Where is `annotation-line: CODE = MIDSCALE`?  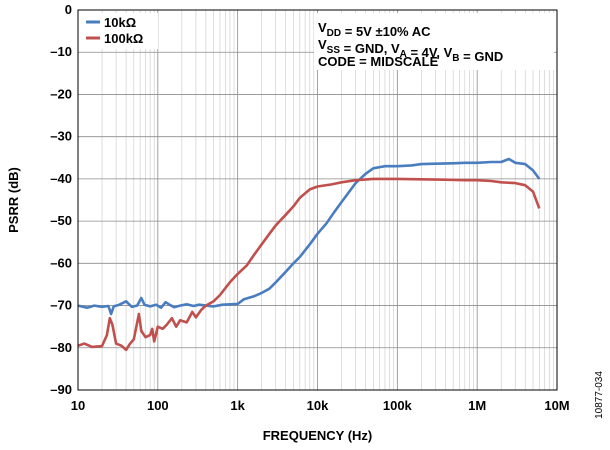
annotation-line: CODE = MIDSCALE is located at coordinates (378, 61).